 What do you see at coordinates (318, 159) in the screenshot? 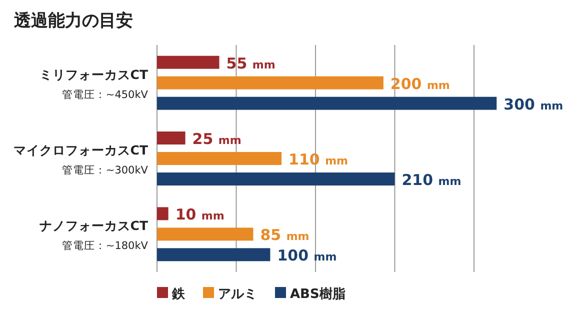
I see `data-label: 110 mm` at bounding box center [318, 159].